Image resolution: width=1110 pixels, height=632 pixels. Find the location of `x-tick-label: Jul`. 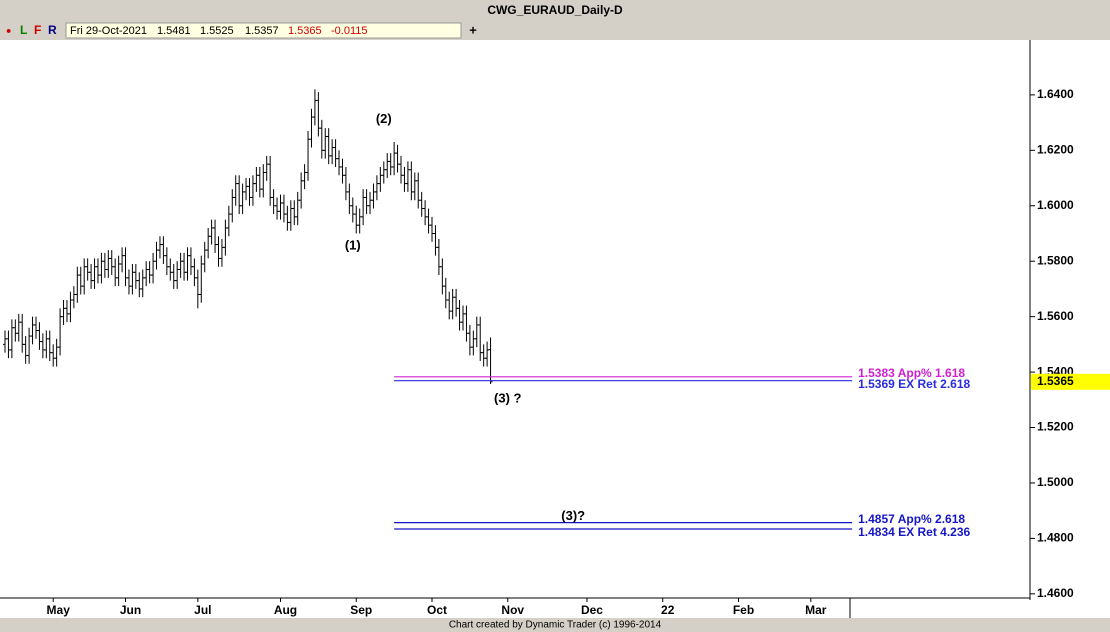

x-tick-label: Jul is located at coordinates (202, 610).